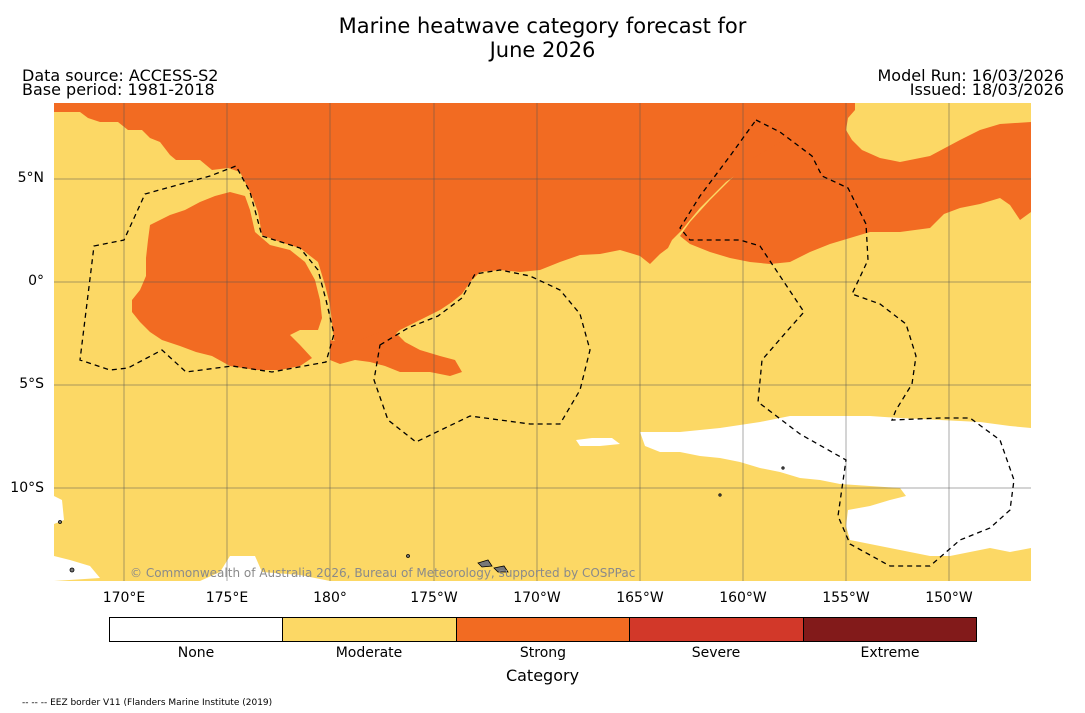 The height and width of the screenshot is (713, 1085). I want to click on none-region-small, so click(598, 442).